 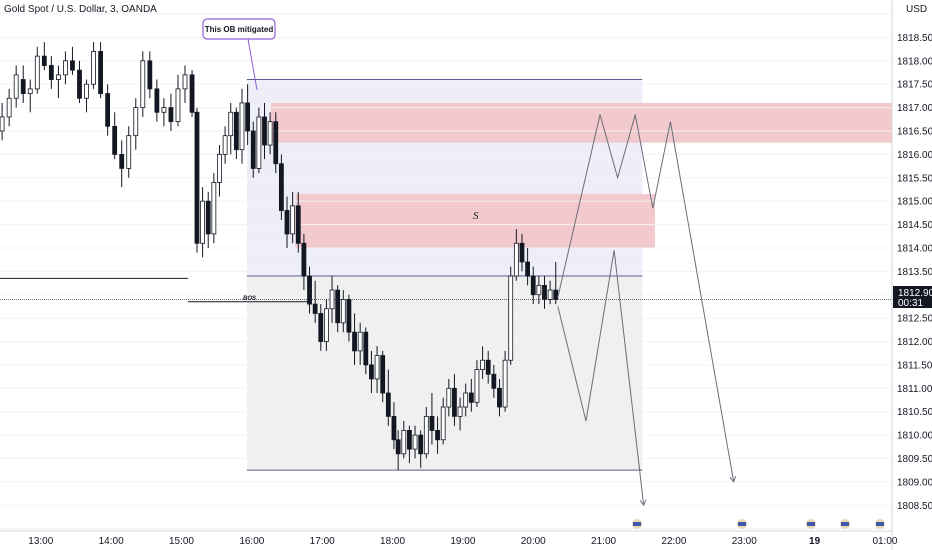 What do you see at coordinates (914, 482) in the screenshot?
I see `price-tick-label: 1809.000` at bounding box center [914, 482].